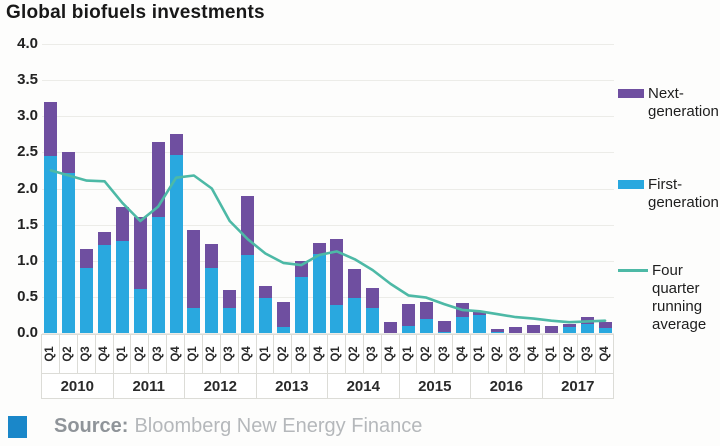  I want to click on x-tick-q4-2014: Q4, so click(390, 354).